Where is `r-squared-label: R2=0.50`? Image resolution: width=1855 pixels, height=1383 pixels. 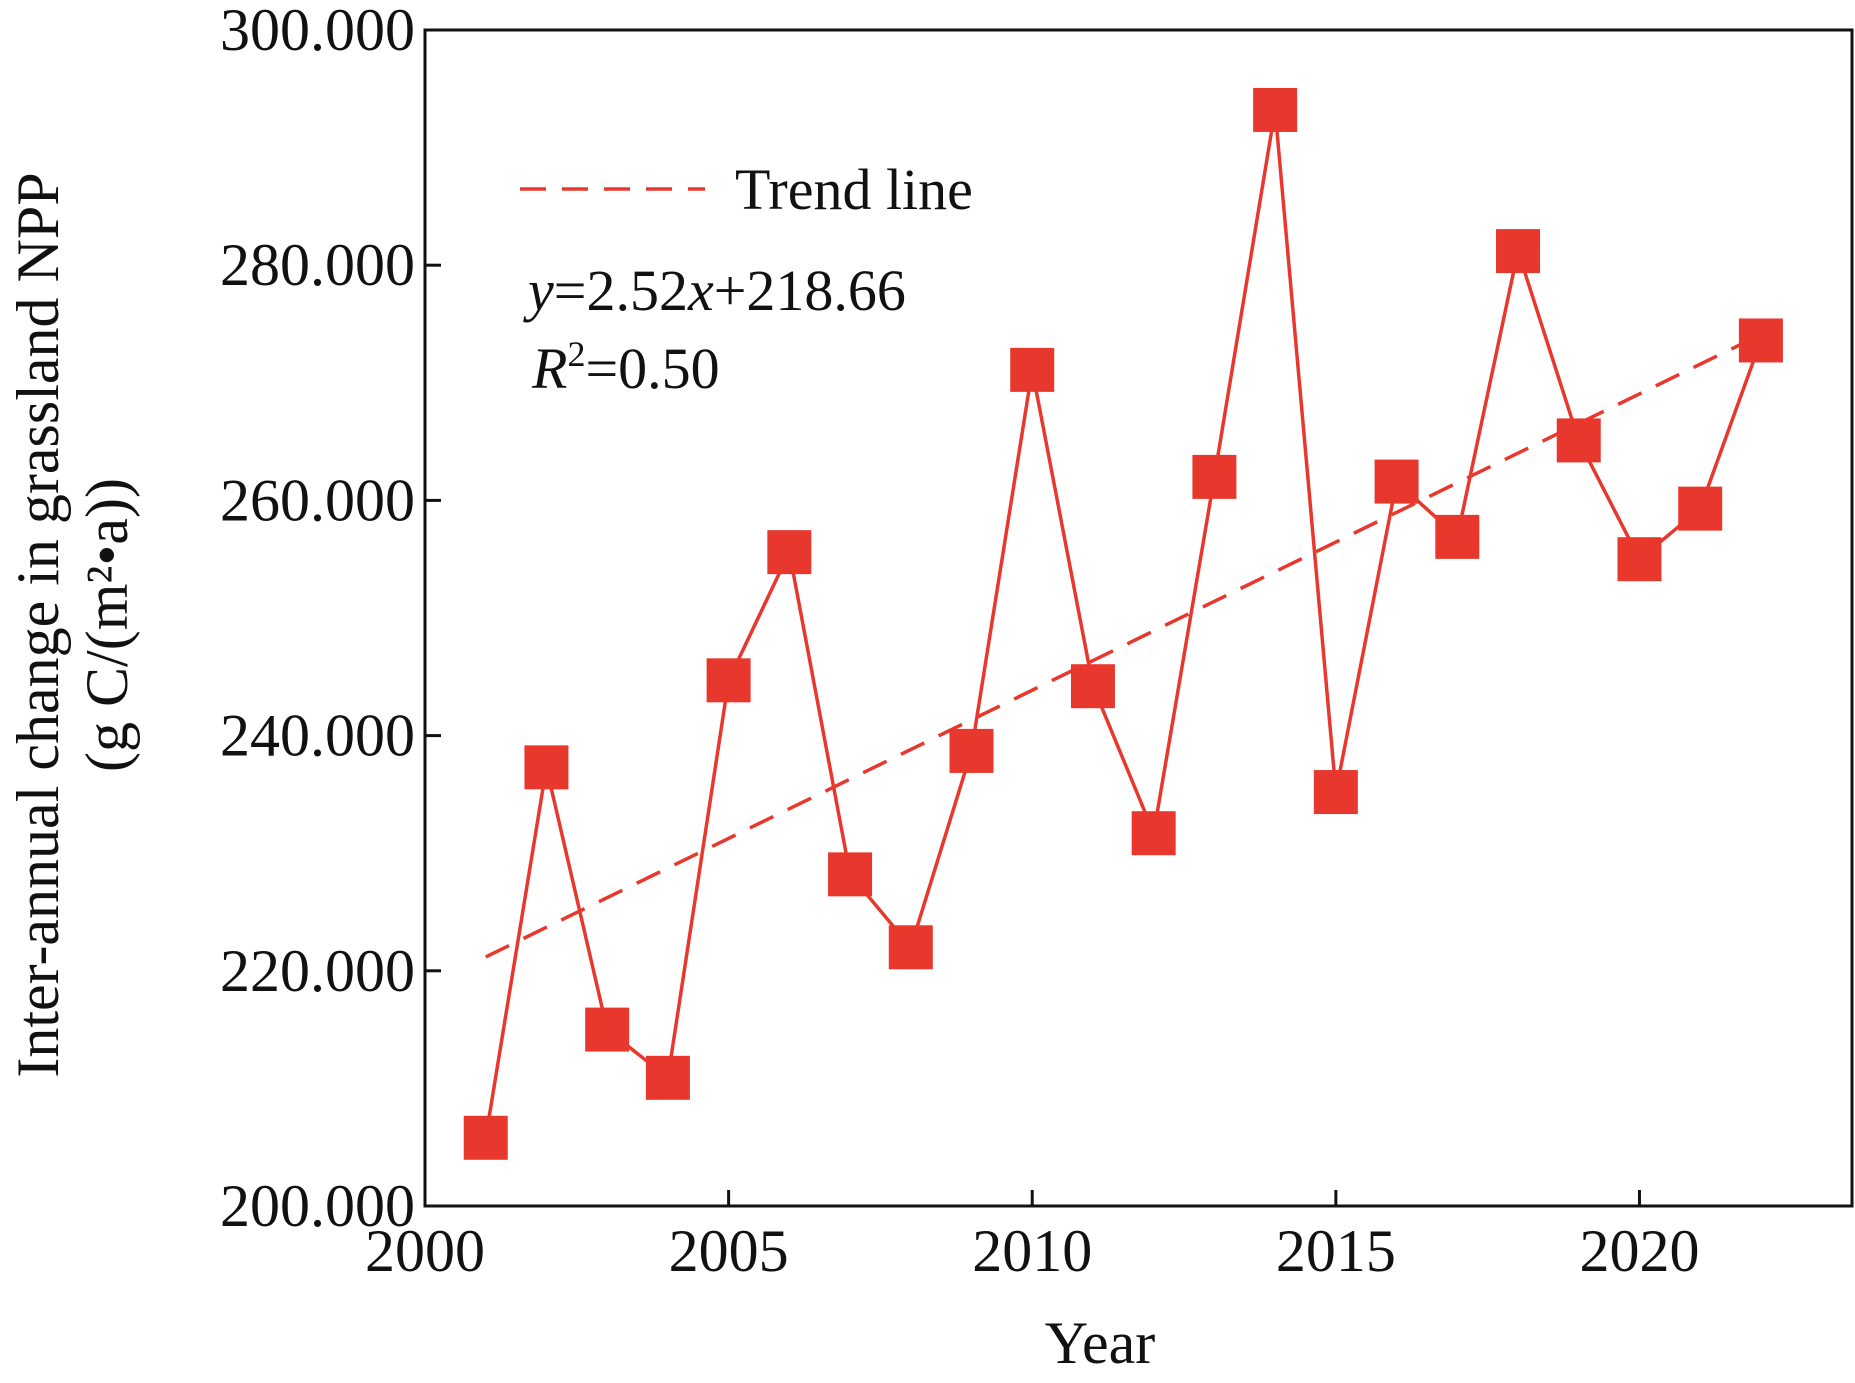
r-squared-label: R2=0.50 is located at coordinates (625, 367).